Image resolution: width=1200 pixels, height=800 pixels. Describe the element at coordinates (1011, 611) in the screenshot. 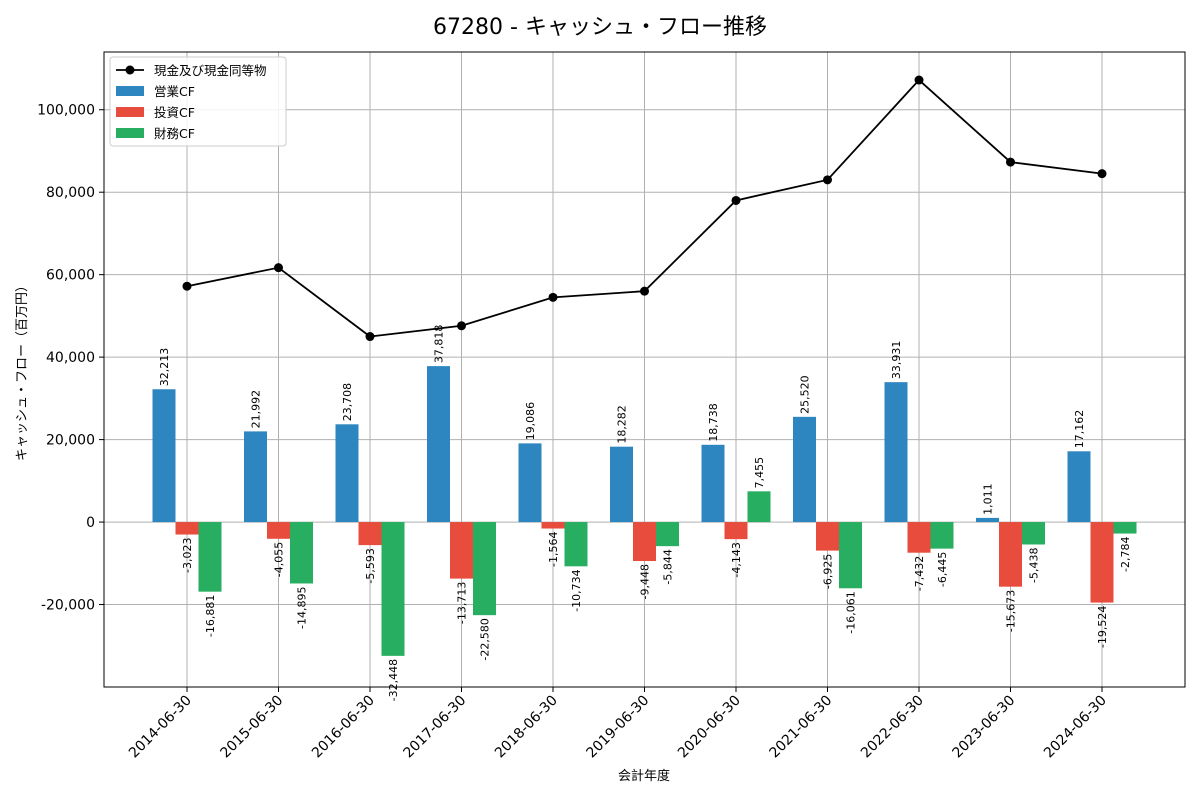

I see `data-label: -15,673` at that location.